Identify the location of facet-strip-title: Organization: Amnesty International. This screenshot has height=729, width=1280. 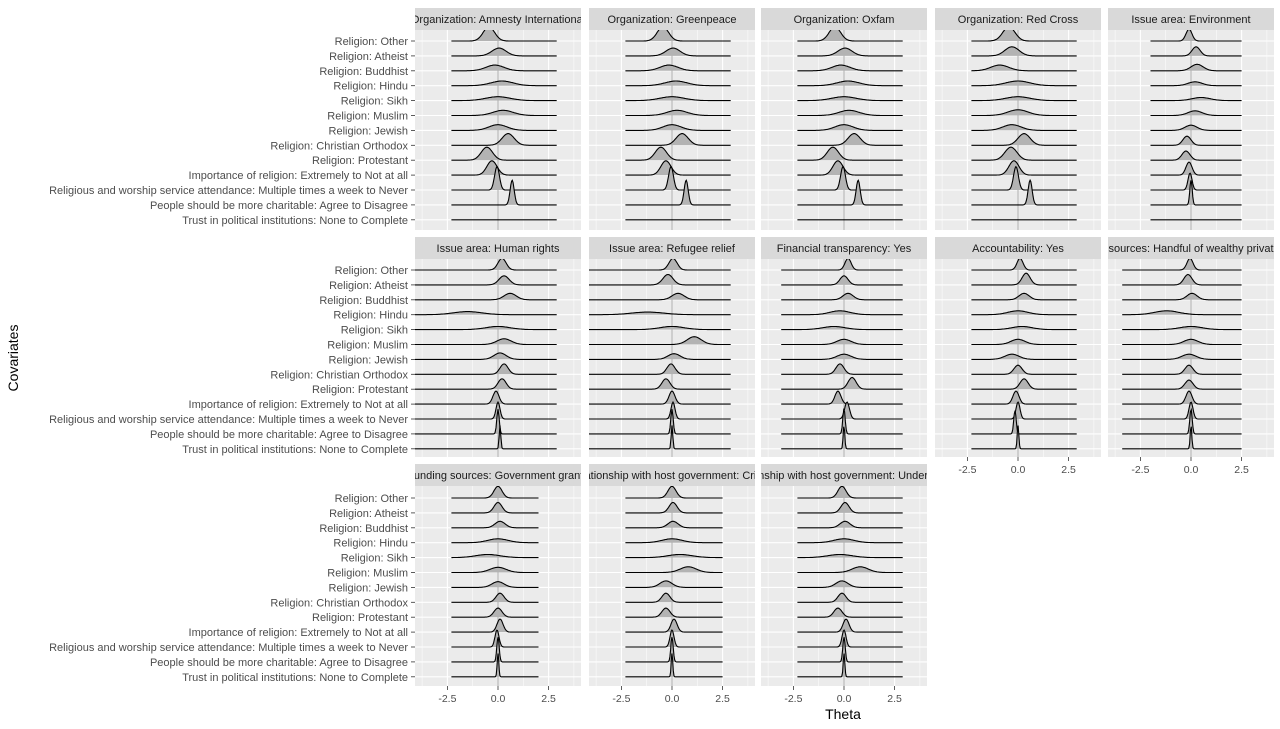
(498, 20).